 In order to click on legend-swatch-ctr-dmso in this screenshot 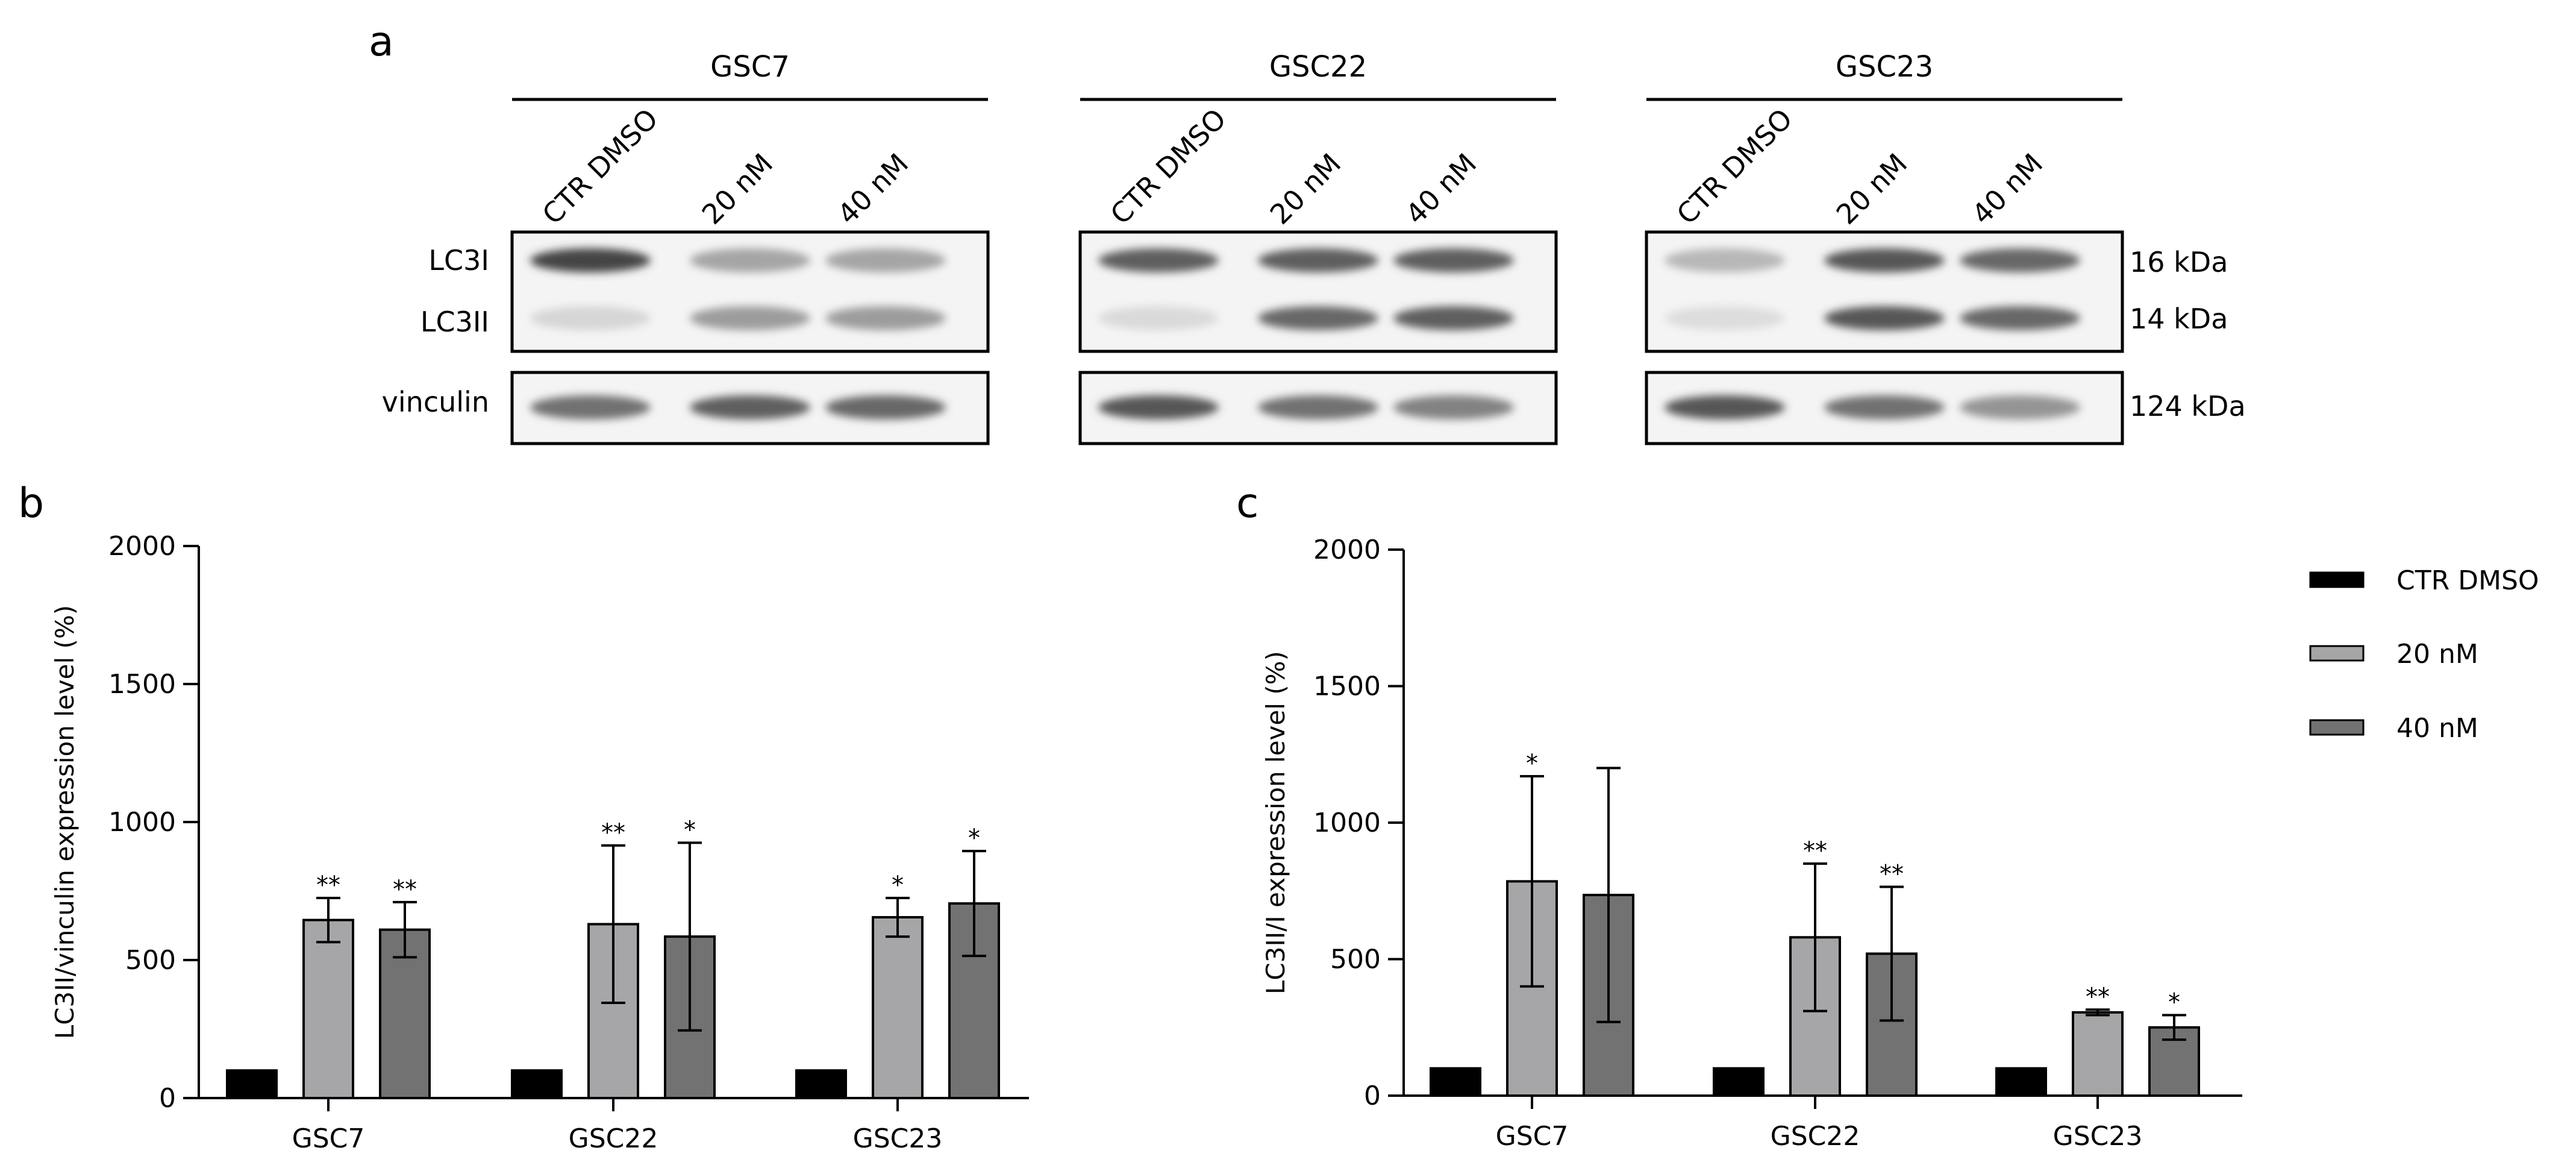, I will do `click(2337, 579)`.